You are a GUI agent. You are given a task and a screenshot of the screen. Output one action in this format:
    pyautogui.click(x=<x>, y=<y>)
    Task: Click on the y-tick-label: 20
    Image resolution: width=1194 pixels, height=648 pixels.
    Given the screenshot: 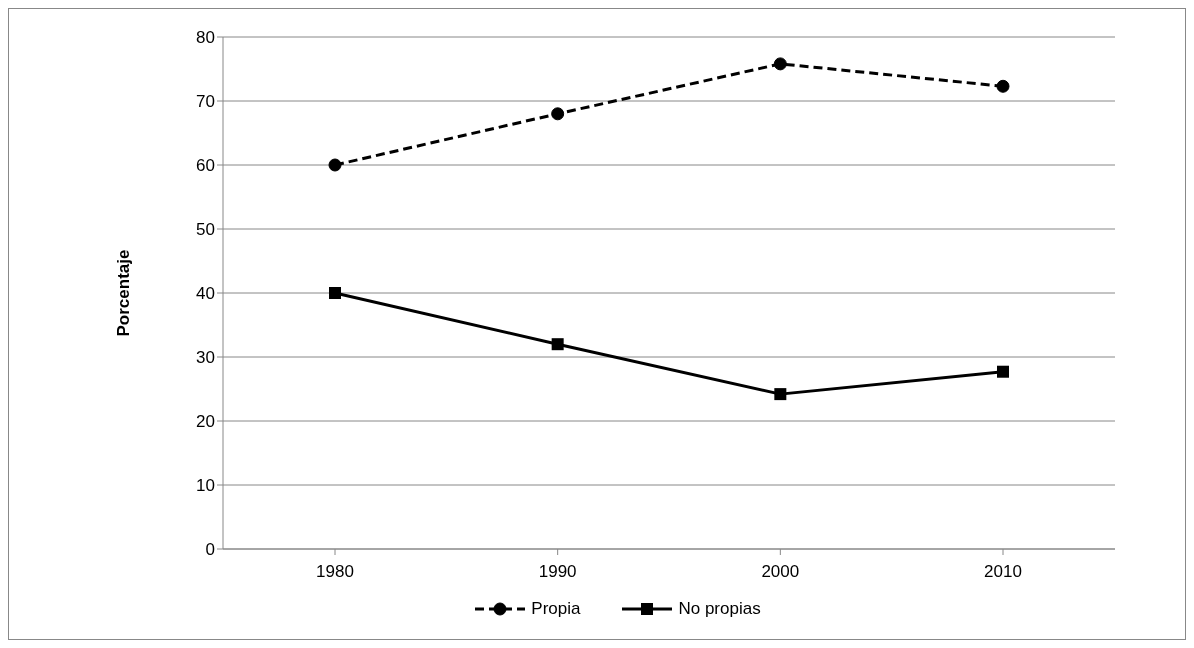 What is the action you would take?
    pyautogui.click(x=205, y=422)
    